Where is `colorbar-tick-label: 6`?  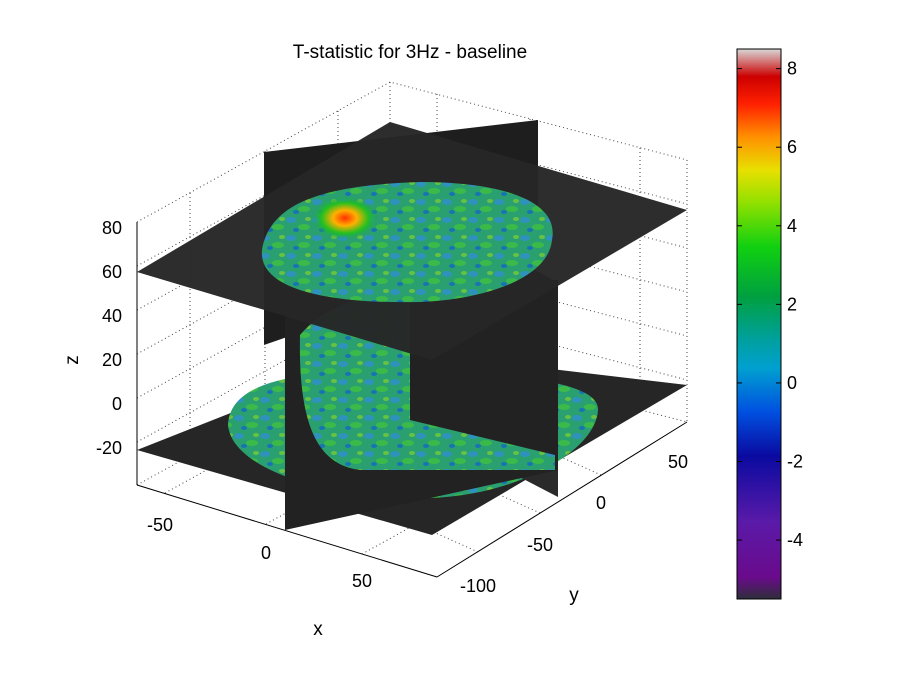 colorbar-tick-label: 6 is located at coordinates (792, 147).